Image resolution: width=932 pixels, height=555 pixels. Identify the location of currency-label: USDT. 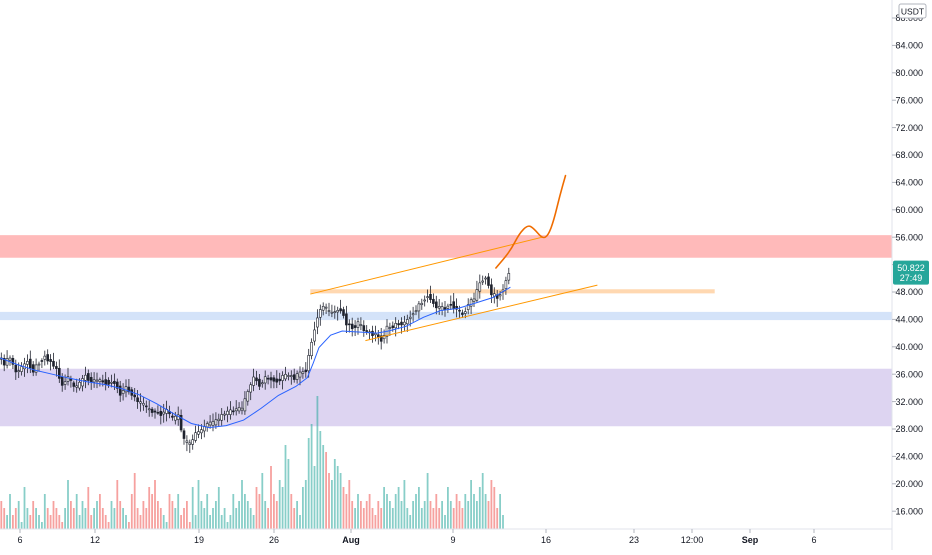
(912, 12).